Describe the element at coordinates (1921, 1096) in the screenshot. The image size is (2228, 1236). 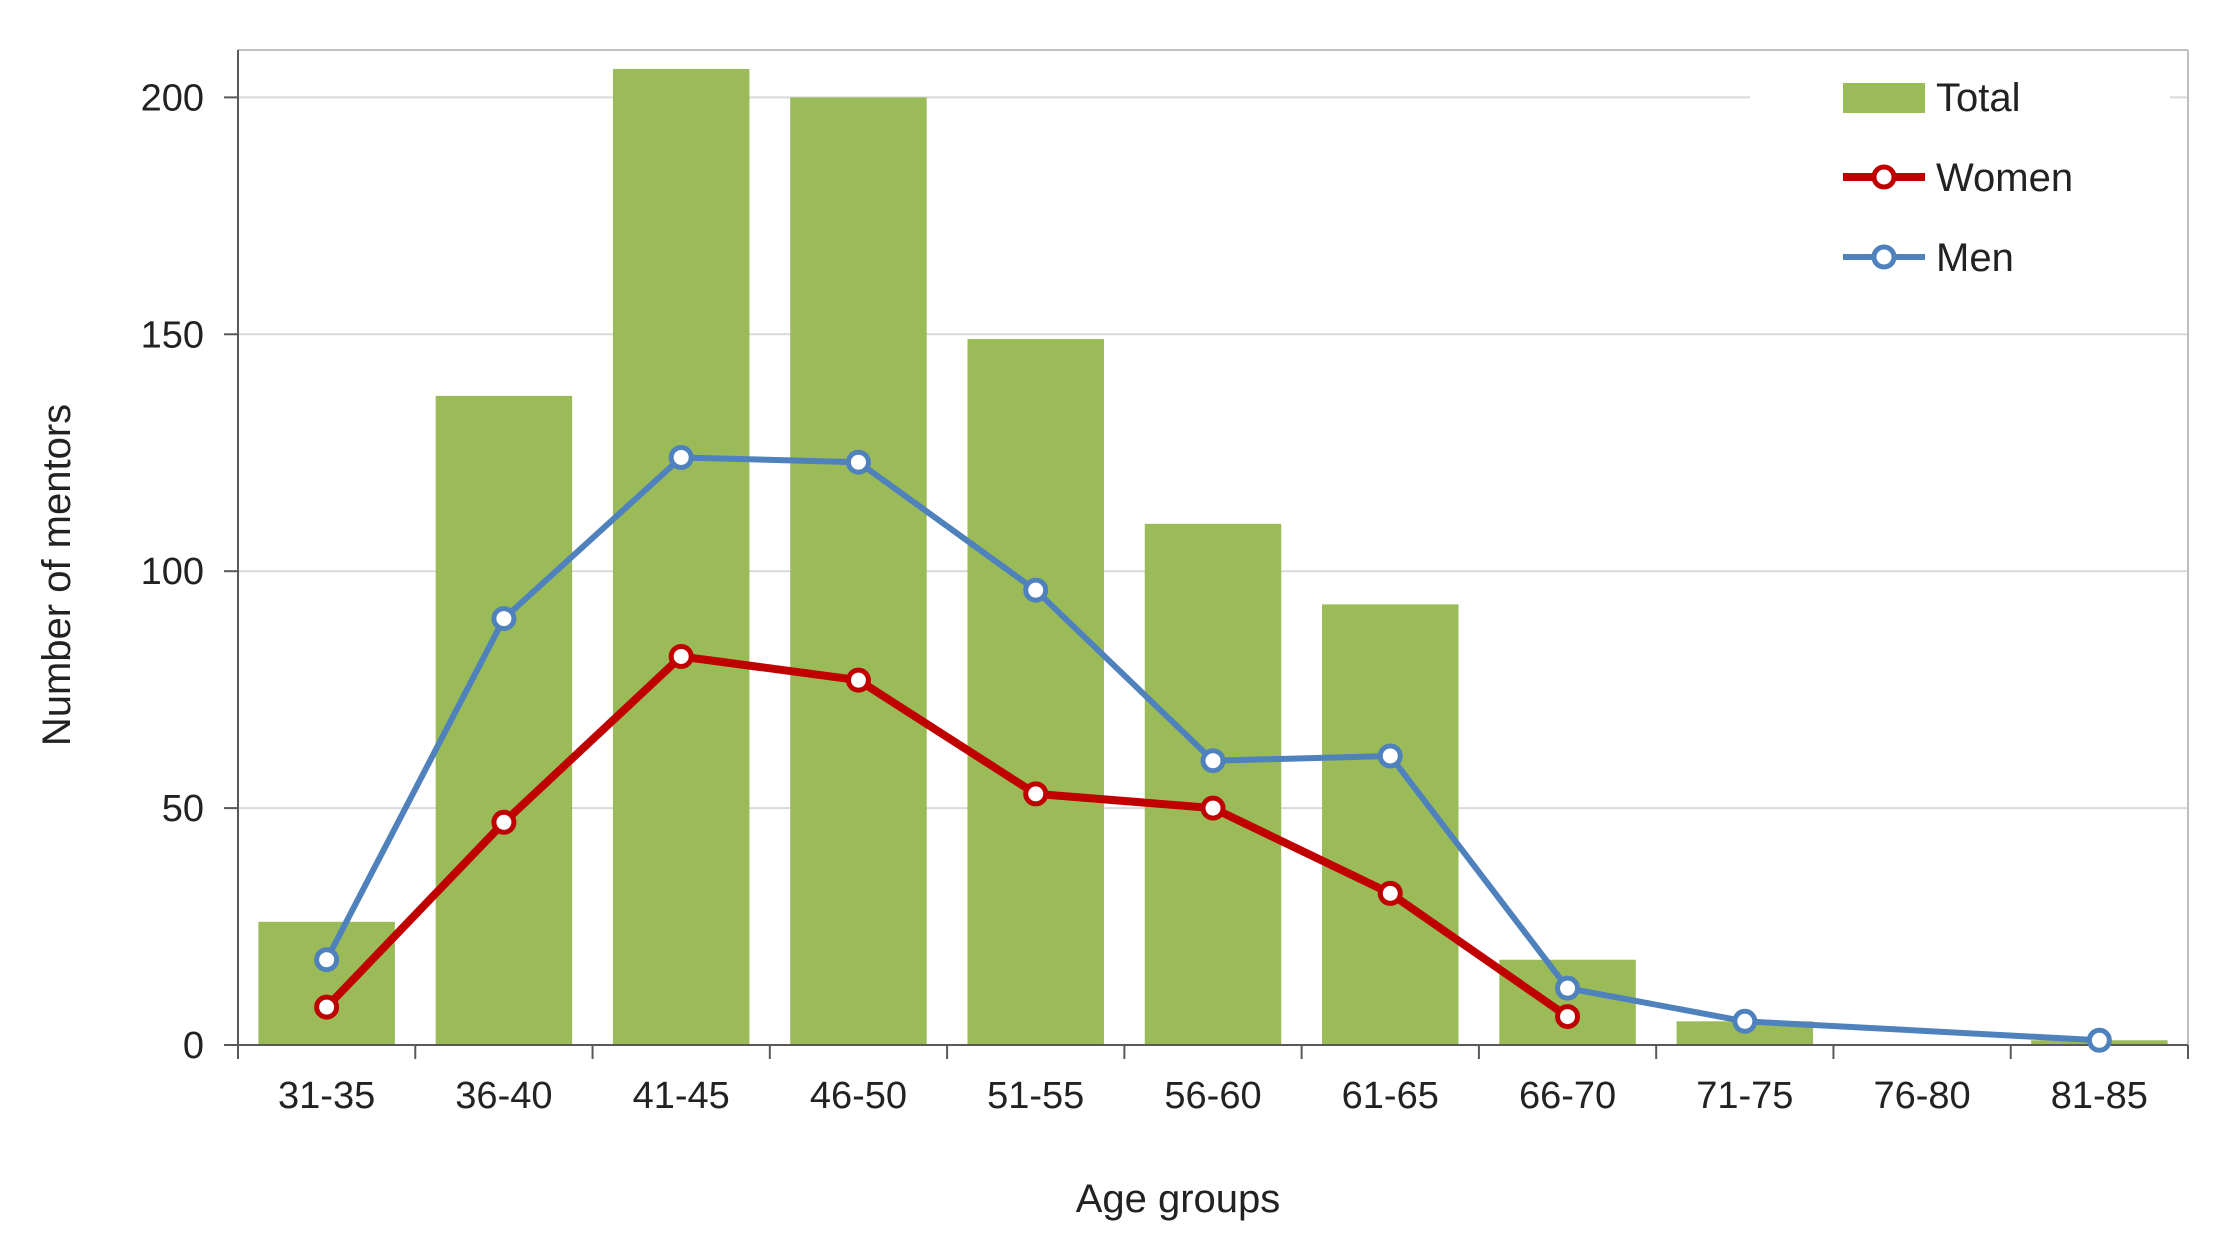
I see `x-tick-label: 76-80` at that location.